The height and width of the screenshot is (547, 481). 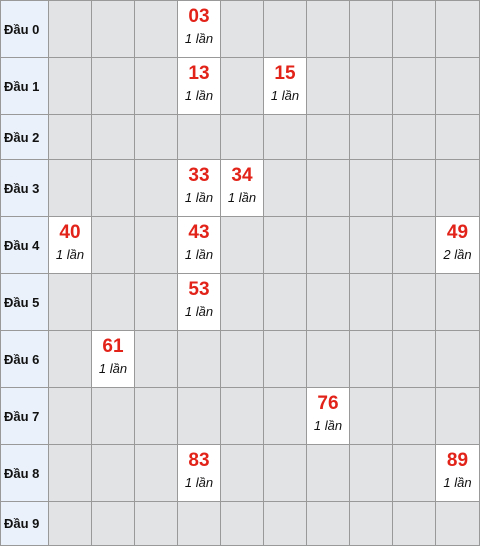 I want to click on row-label: Đầu 9, so click(x=24, y=523).